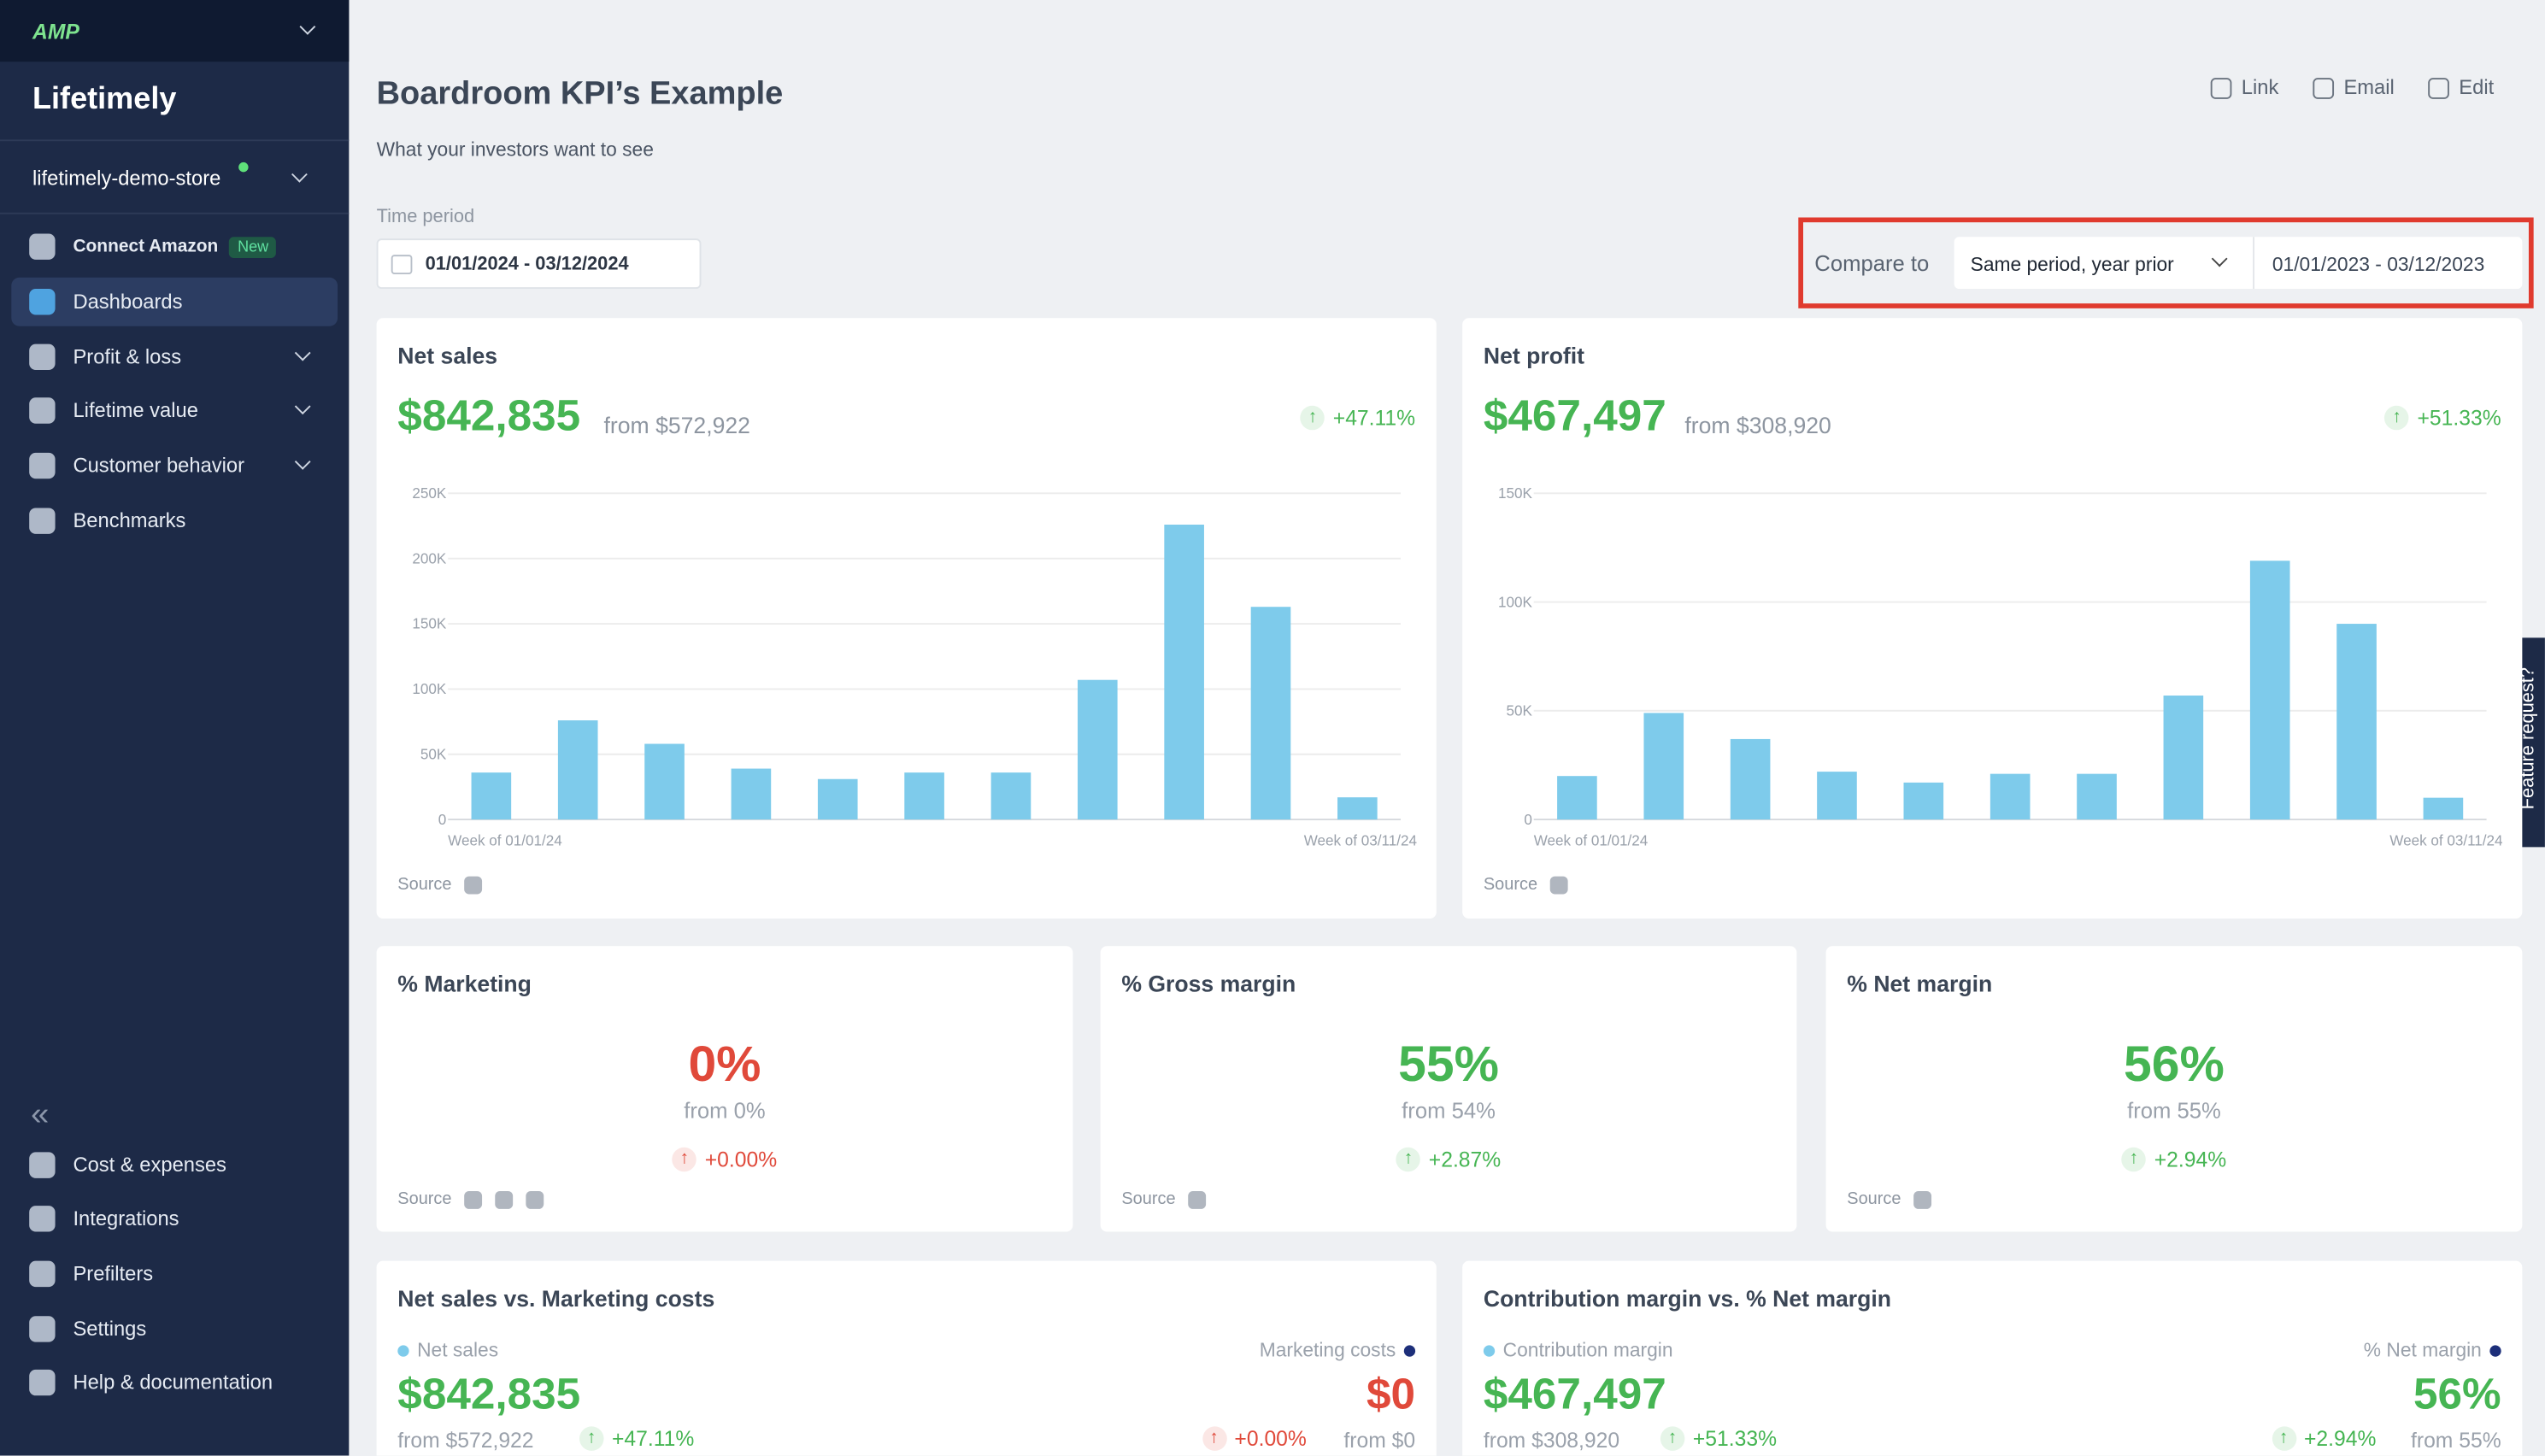 This screenshot has height=1456, width=2545. Describe the element at coordinates (2378, 265) in the screenshot. I see `compare-range: 01/01/2023 - 03/12/2023` at that location.